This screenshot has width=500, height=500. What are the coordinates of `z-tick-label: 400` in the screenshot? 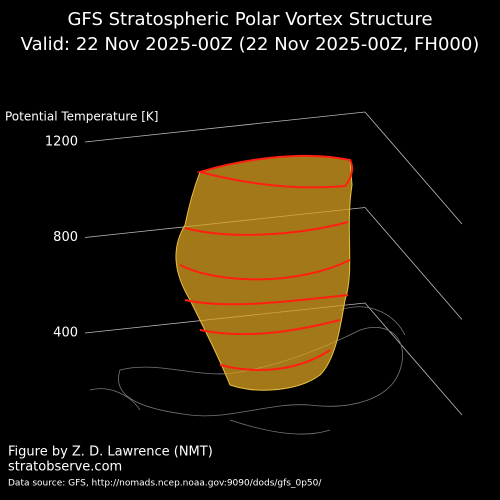 It's located at (65, 333).